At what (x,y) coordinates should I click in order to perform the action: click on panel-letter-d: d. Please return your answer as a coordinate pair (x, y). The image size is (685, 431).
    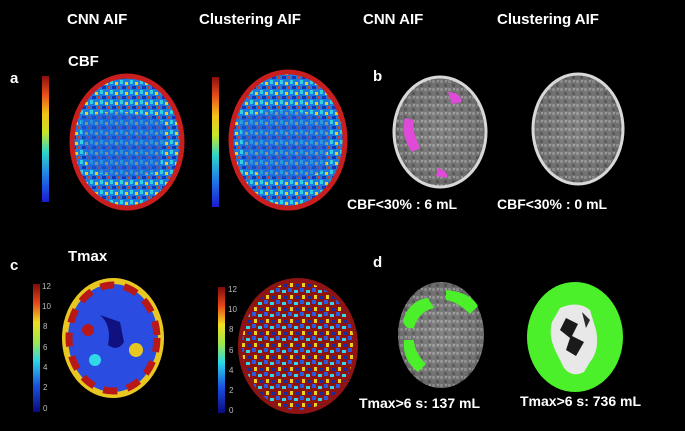
    Looking at the image, I should click on (378, 262).